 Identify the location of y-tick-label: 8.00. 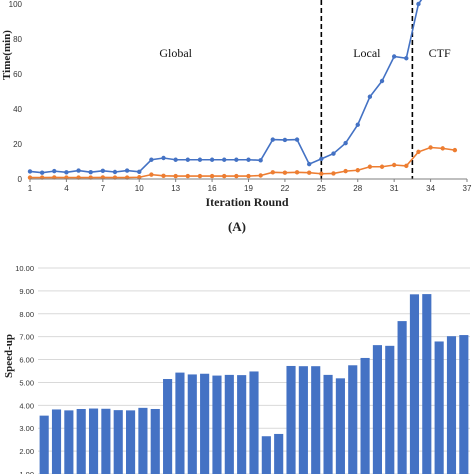
(26, 314).